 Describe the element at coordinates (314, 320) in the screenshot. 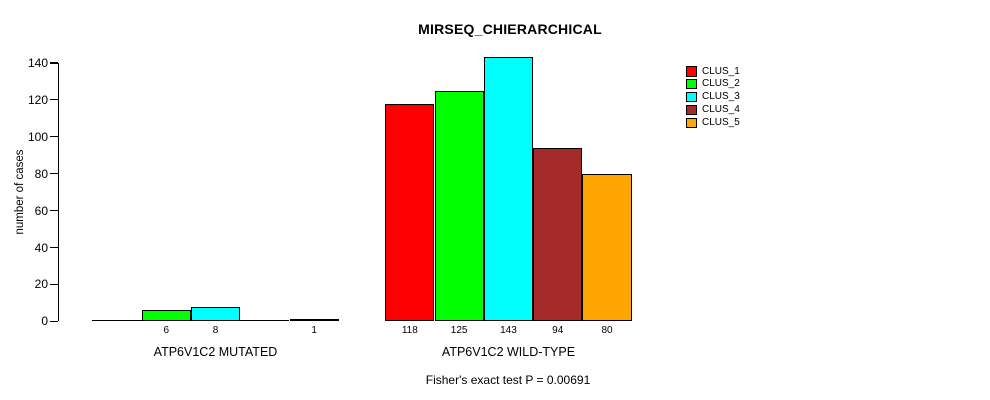

I see `bar-clus_5-group0` at that location.